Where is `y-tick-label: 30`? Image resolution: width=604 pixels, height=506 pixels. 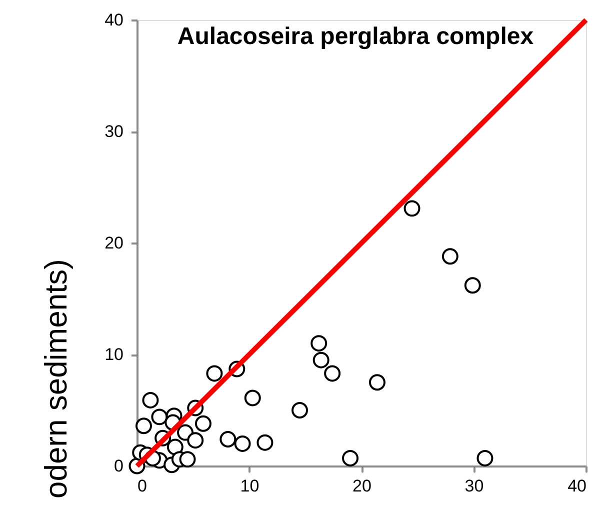 y-tick-label: 30 is located at coordinates (114, 131).